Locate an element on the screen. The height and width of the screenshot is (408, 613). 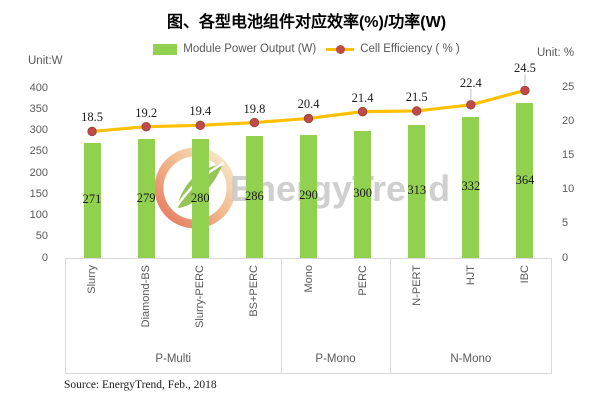
legend-bar-swatch-icon is located at coordinates (165, 49).